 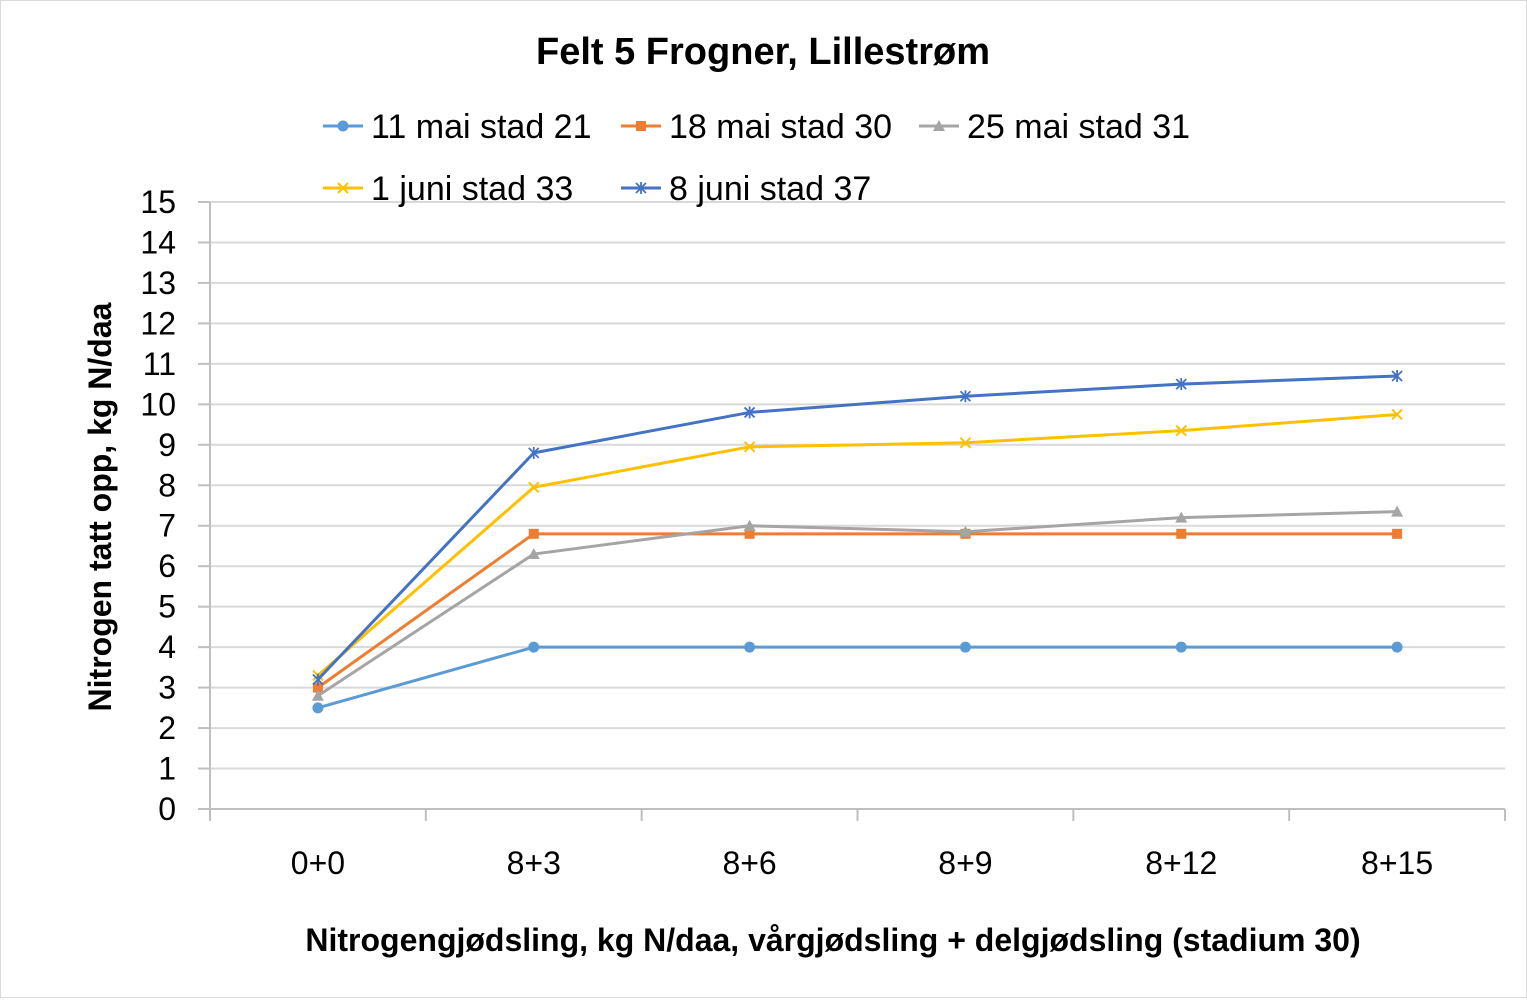 What do you see at coordinates (167, 485) in the screenshot?
I see `y-tick-label: 8` at bounding box center [167, 485].